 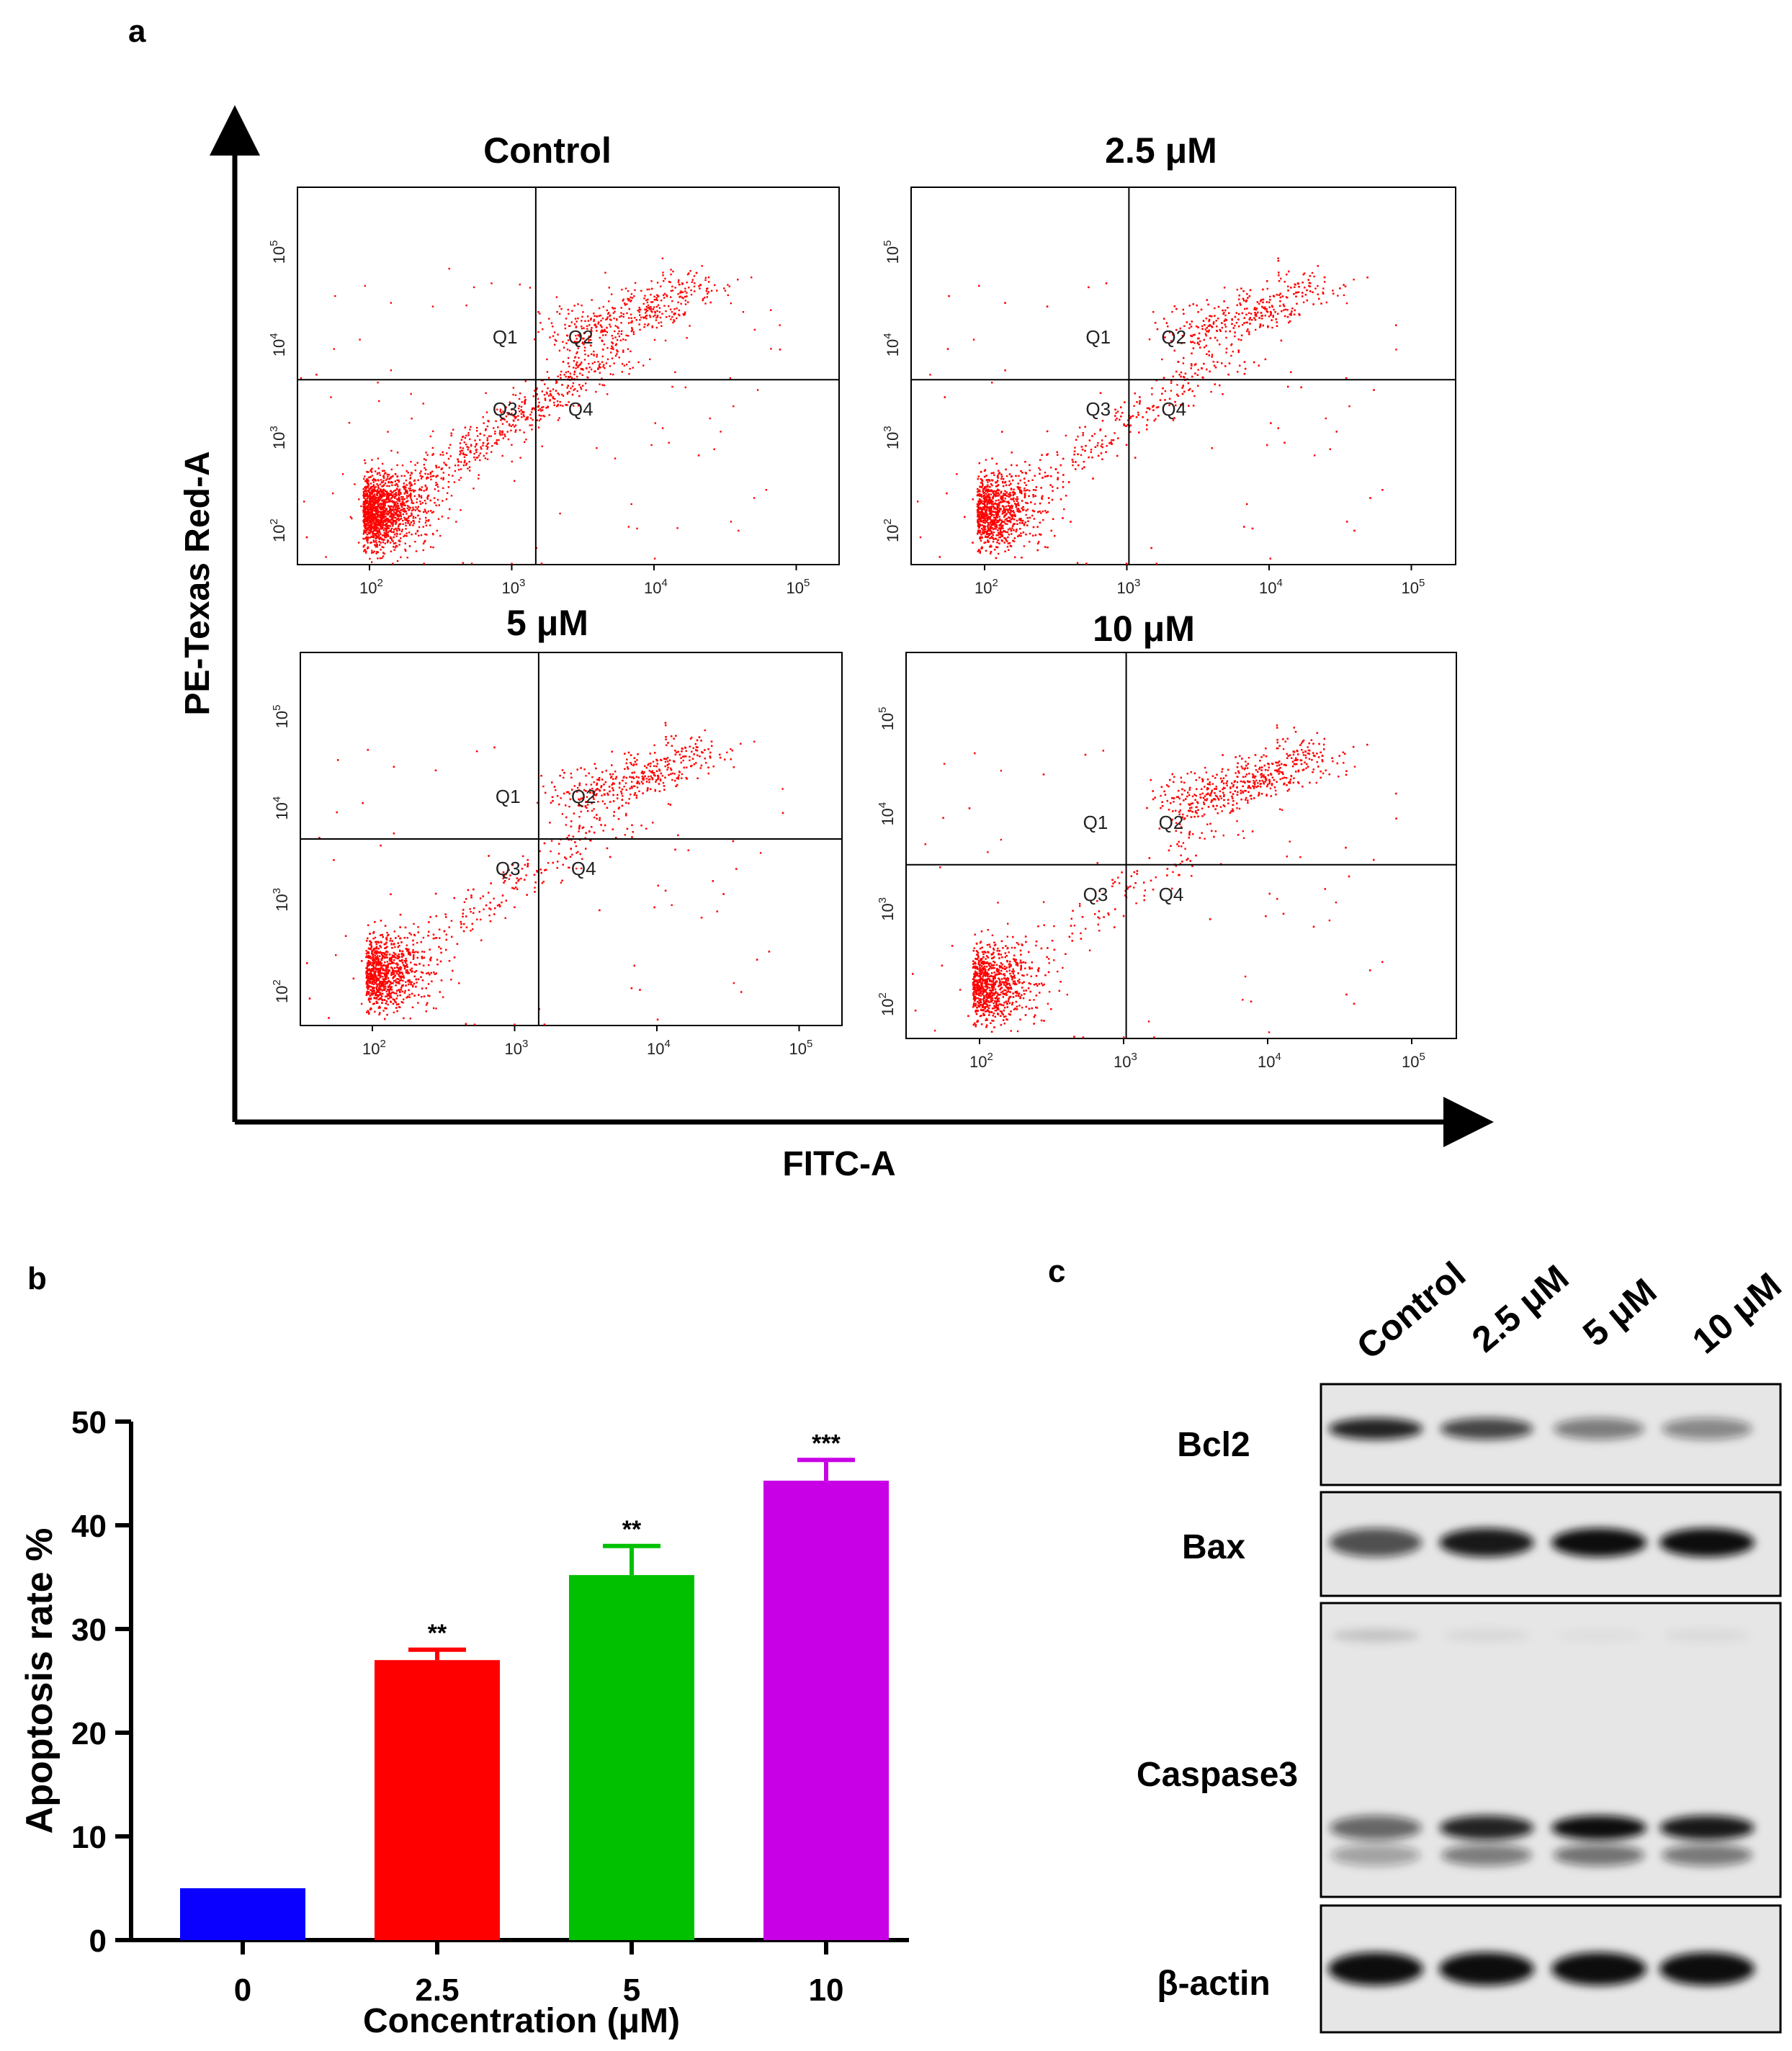 What do you see at coordinates (827, 1443) in the screenshot?
I see `bar-chart-significance: ***` at bounding box center [827, 1443].